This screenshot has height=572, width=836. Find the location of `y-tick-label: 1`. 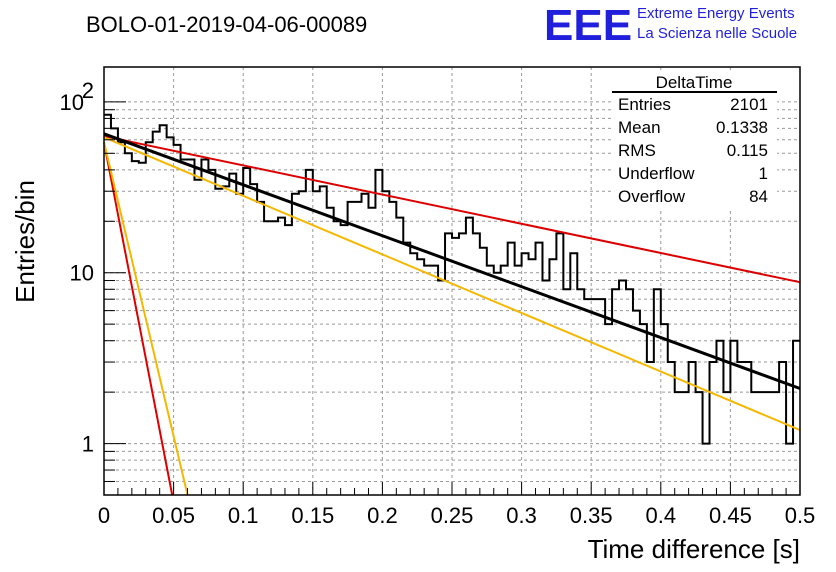

y-tick-label: 1 is located at coordinates (88, 444).